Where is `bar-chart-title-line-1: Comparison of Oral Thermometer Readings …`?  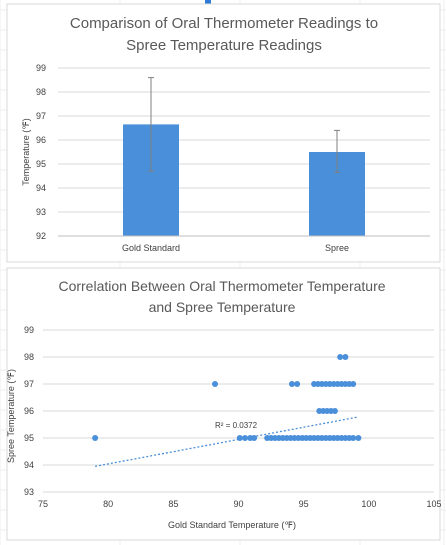
bar-chart-title-line-1: Comparison of Oral Thermometer Readings … is located at coordinates (224, 23).